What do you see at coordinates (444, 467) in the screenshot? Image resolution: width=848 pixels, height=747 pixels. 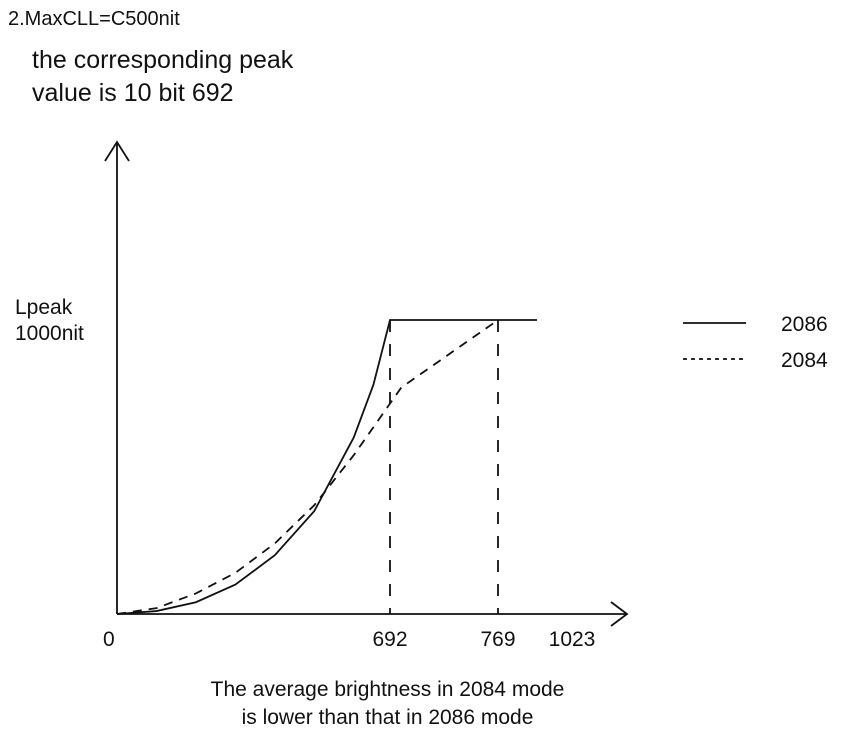 I see `knee-guides` at bounding box center [444, 467].